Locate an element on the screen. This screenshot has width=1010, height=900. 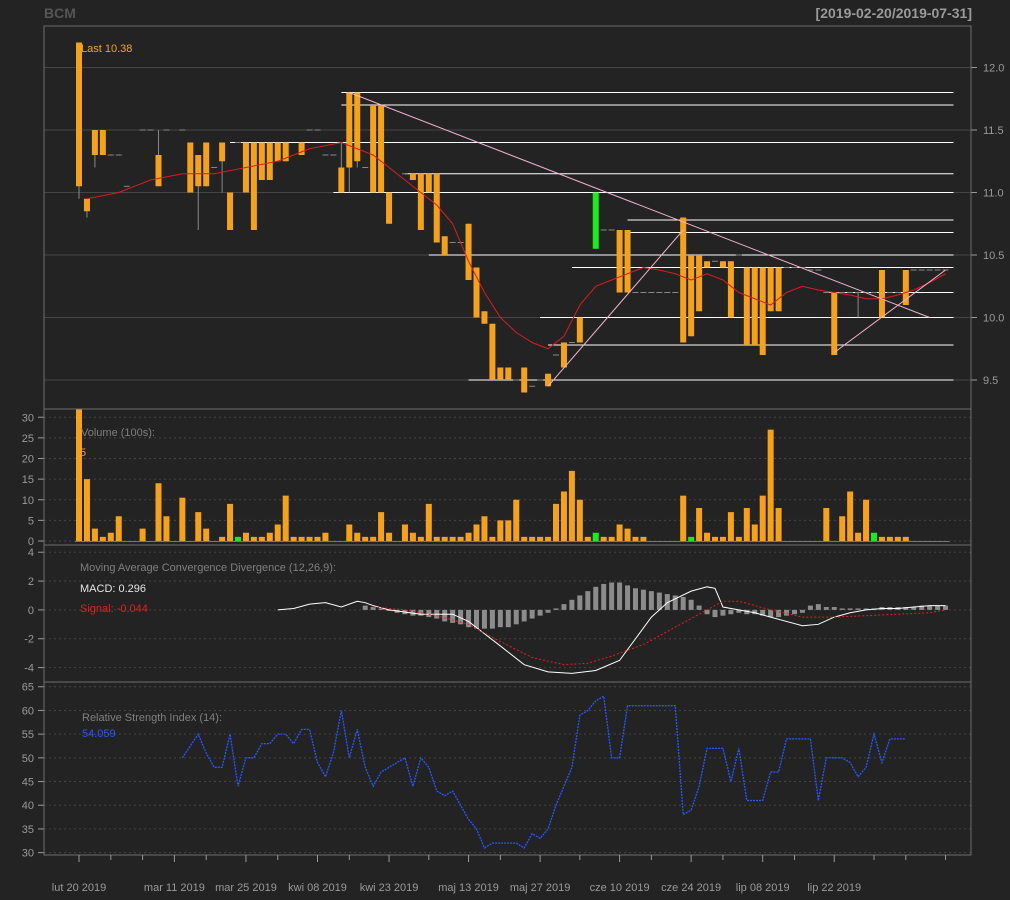
volume-tick-label: 0 is located at coordinates (31, 542).